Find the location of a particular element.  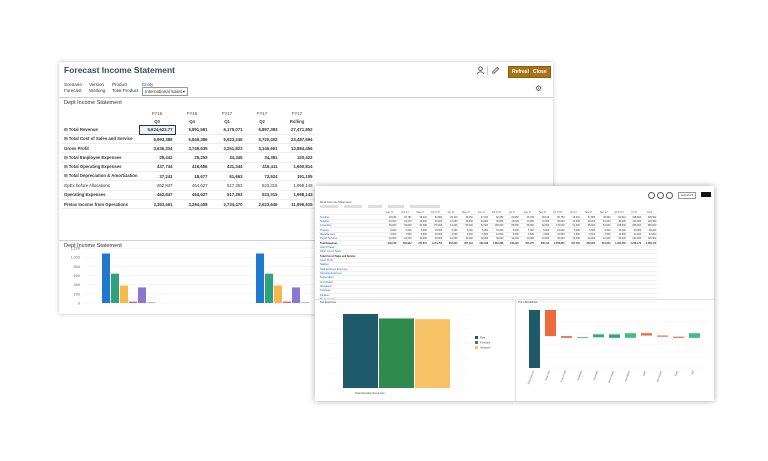

grid-cell: 61,000 is located at coordinates (573, 226).